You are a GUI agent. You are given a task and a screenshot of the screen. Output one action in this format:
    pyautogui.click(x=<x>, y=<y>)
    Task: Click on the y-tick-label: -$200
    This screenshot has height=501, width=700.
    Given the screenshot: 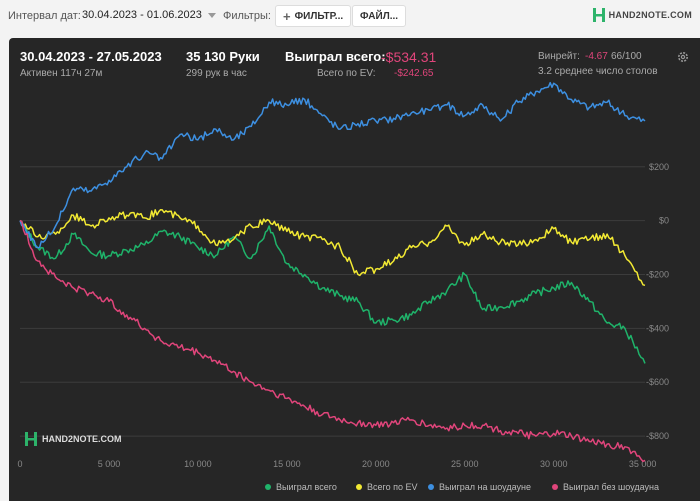 What is the action you would take?
    pyautogui.click(x=657, y=275)
    